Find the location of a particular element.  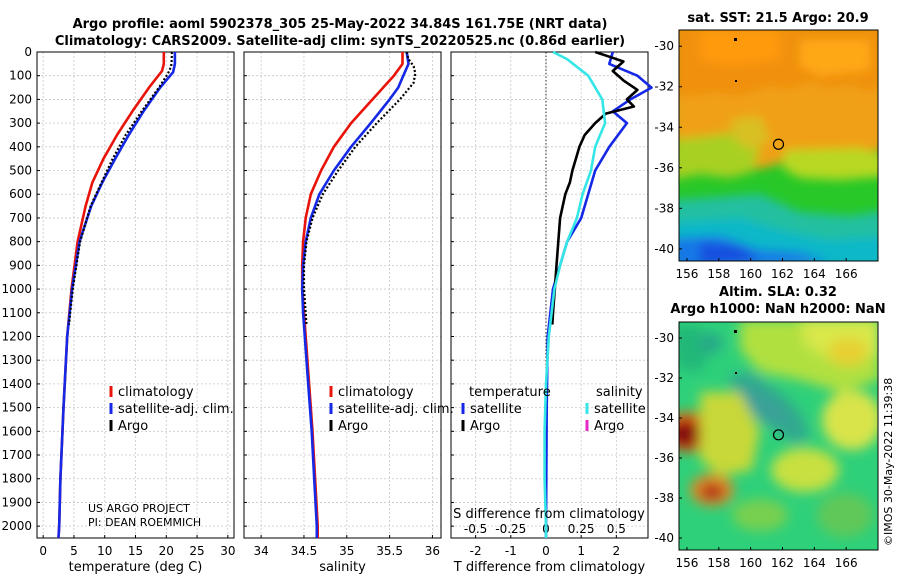

series-temperature-argo is located at coordinates (595, 187).